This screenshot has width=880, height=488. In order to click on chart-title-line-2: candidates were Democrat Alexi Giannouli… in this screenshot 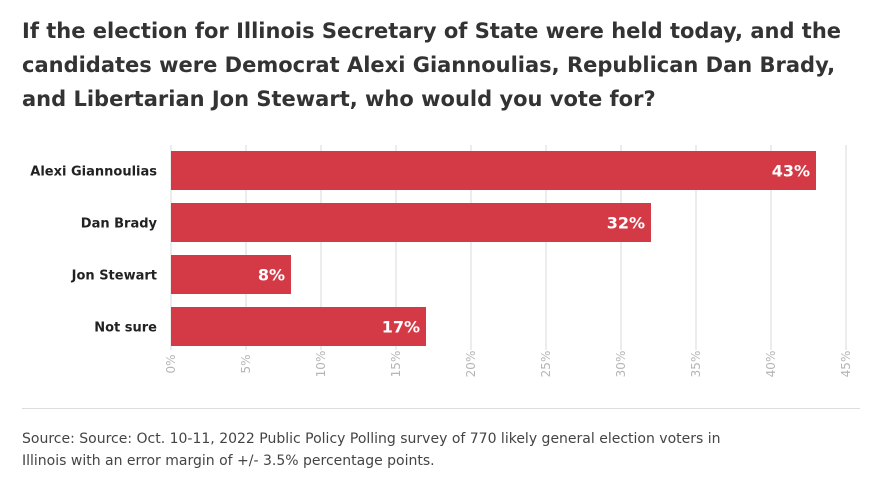, I will do `click(429, 65)`.